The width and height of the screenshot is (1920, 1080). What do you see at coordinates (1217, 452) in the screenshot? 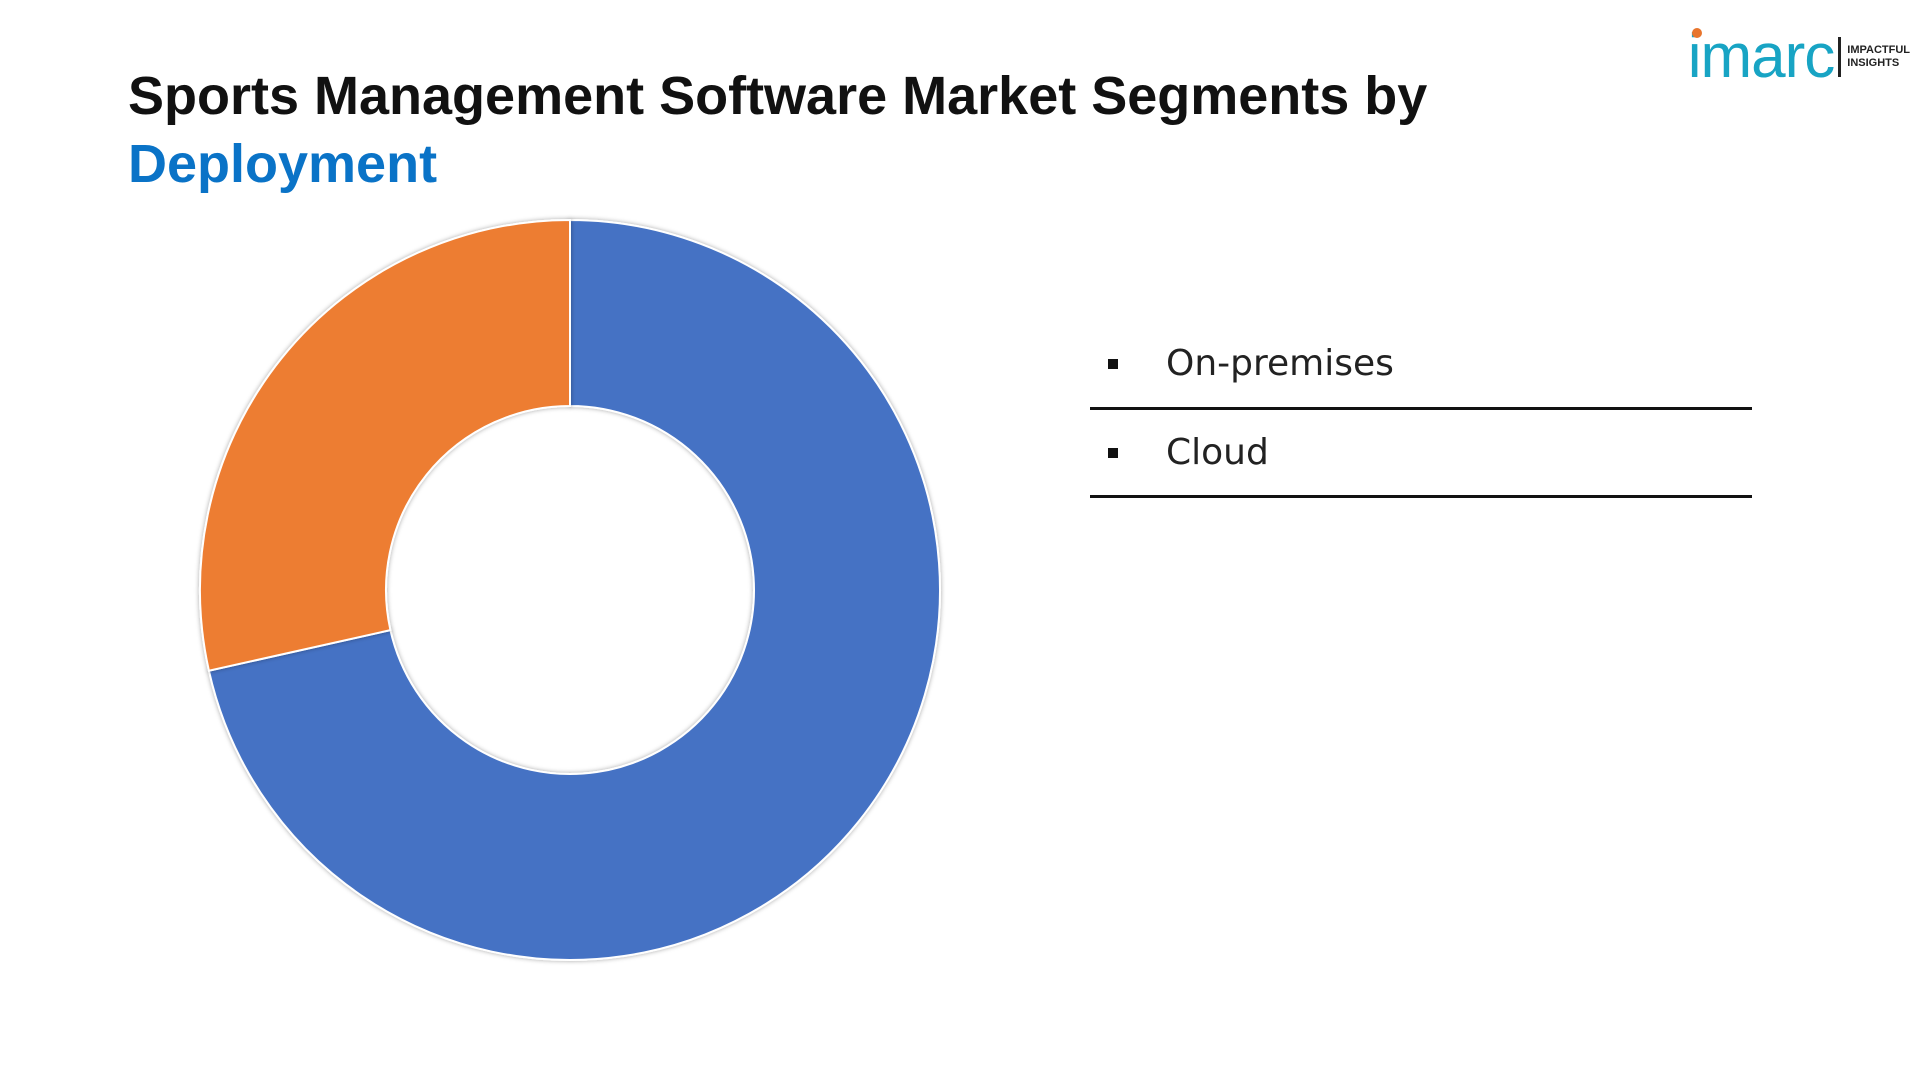
I see `legend-label: Cloud` at bounding box center [1217, 452].